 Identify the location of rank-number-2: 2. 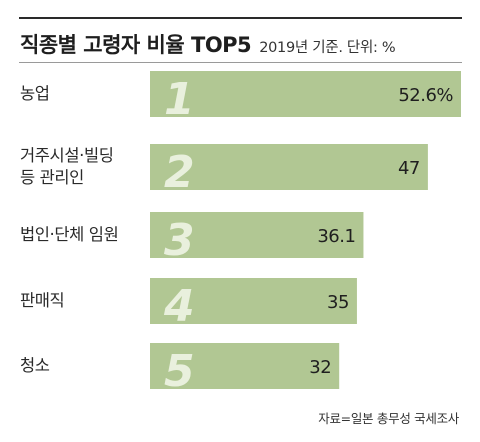
(179, 172).